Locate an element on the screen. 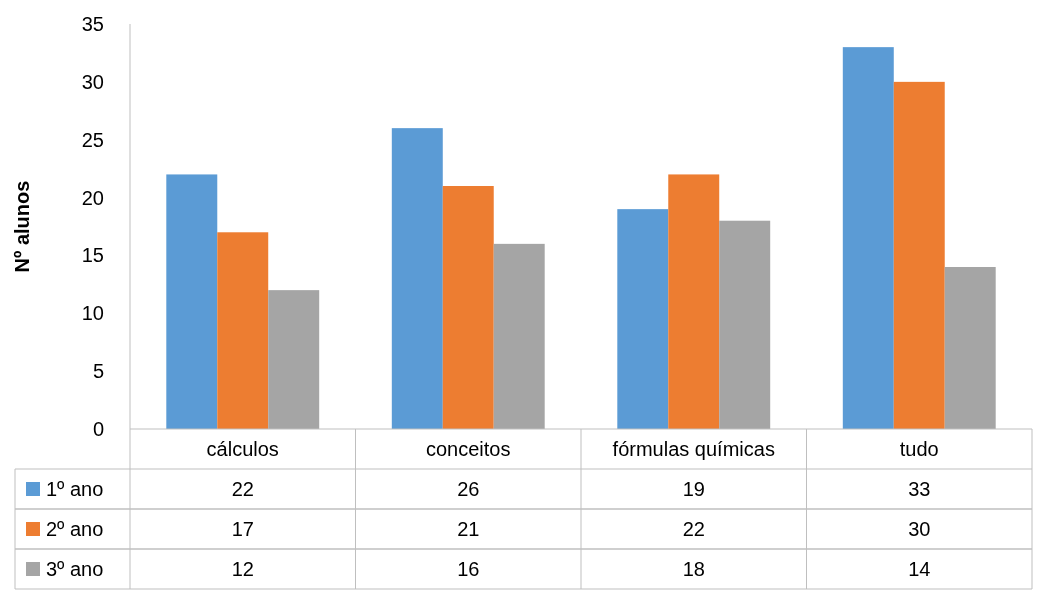  y-tick-label: 30 is located at coordinates (92, 81).